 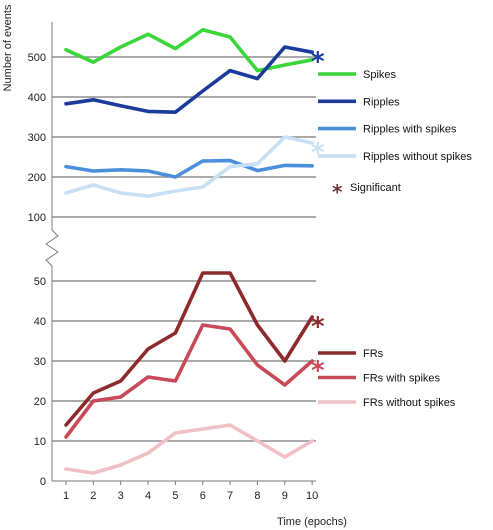 I want to click on x-tick-2: 2, so click(x=93, y=496).